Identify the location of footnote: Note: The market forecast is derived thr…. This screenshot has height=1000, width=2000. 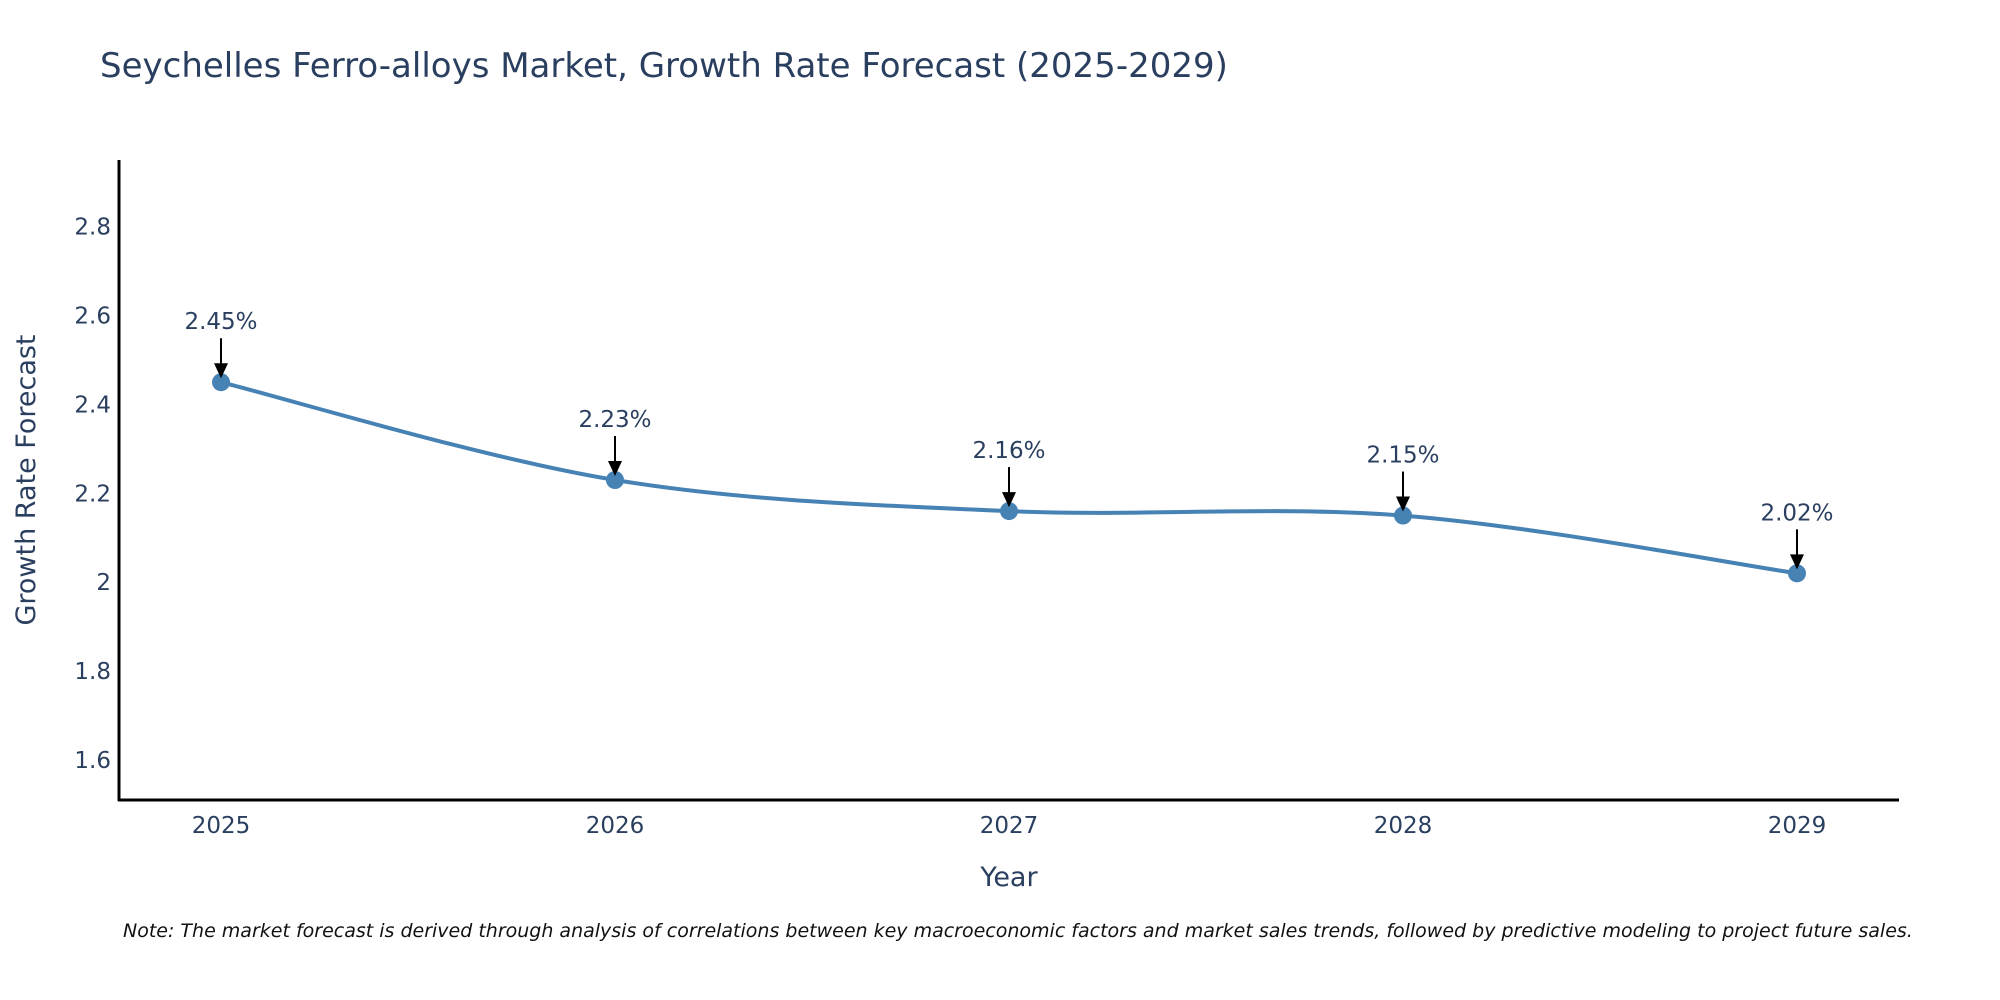
(1018, 931).